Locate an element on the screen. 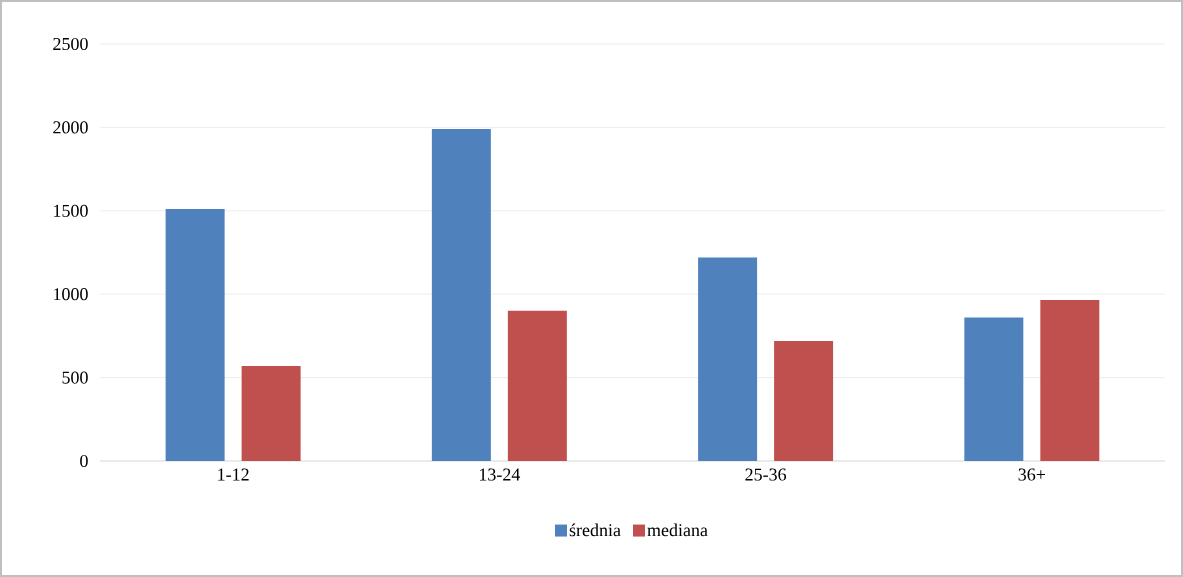  y-tick-label: 2000 is located at coordinates (70, 127).